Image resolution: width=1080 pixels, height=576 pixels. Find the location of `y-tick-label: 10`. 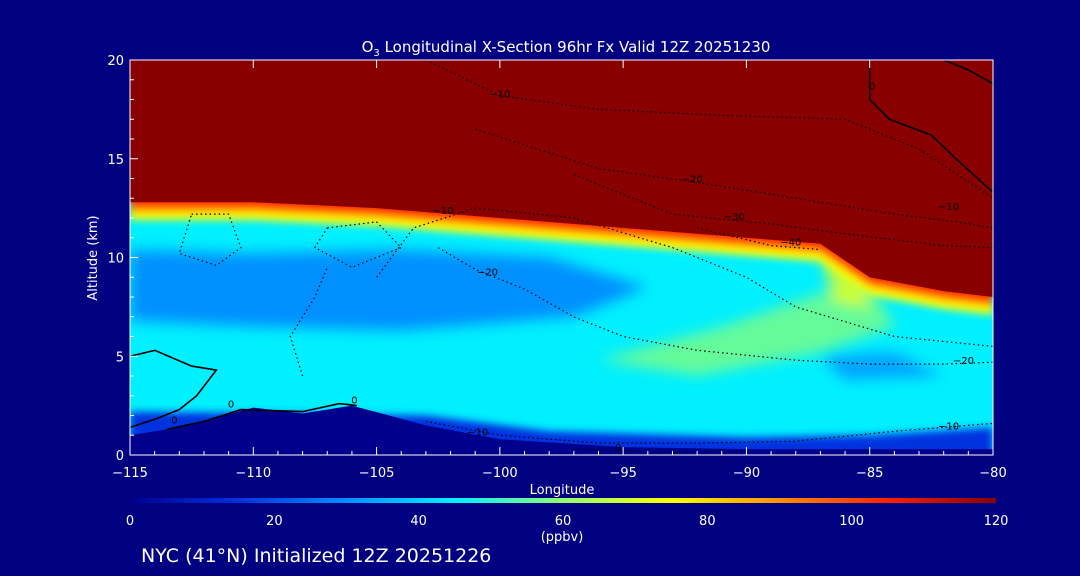

y-tick-label: 10 is located at coordinates (115, 259).